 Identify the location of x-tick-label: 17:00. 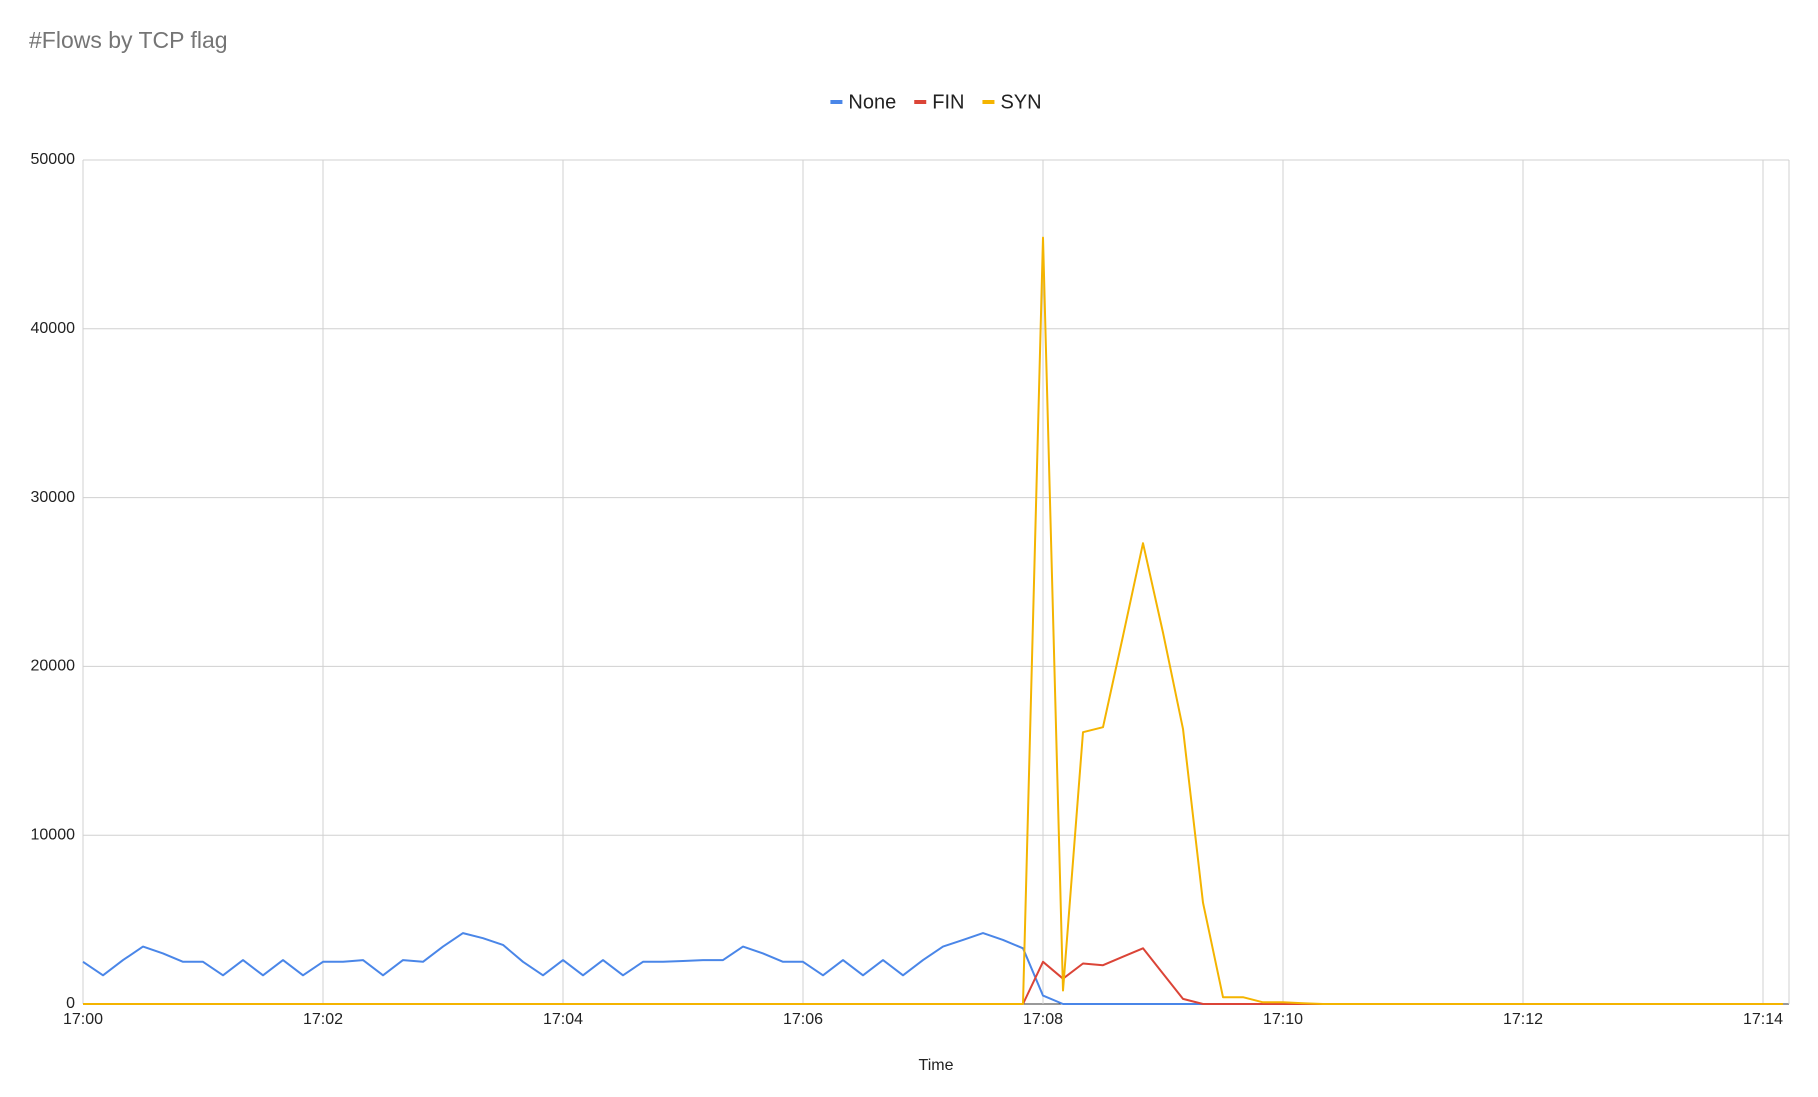
(83, 1019).